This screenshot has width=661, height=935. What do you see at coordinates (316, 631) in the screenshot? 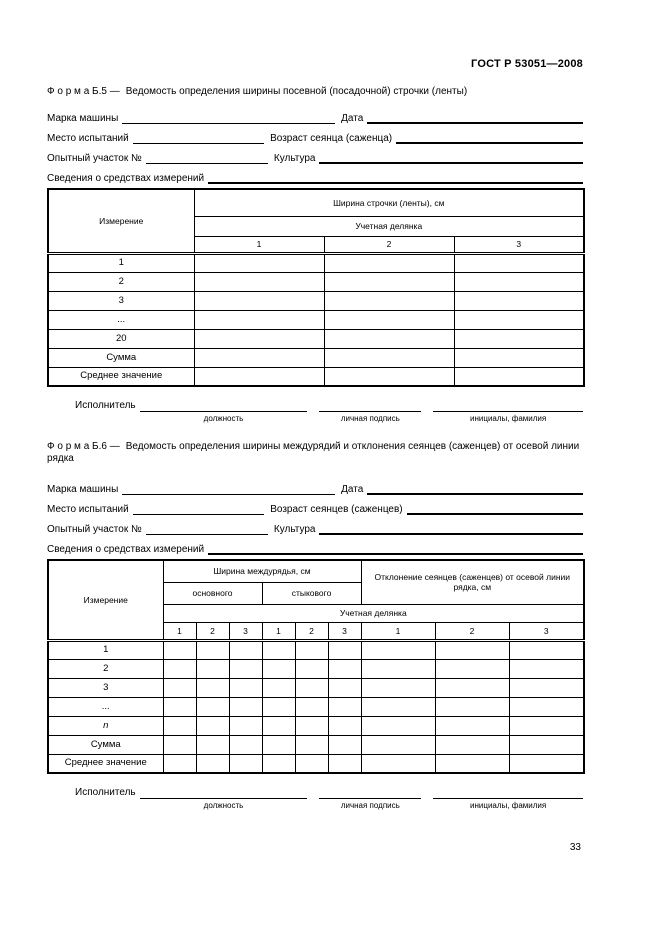
I see `b6-header-row-4: 1 2 3 1 2 3 1 2 3` at bounding box center [316, 631].